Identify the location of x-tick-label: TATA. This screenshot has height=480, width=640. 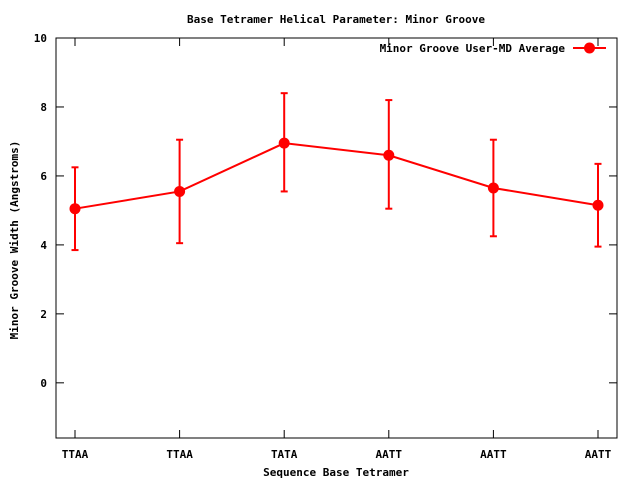
(284, 454).